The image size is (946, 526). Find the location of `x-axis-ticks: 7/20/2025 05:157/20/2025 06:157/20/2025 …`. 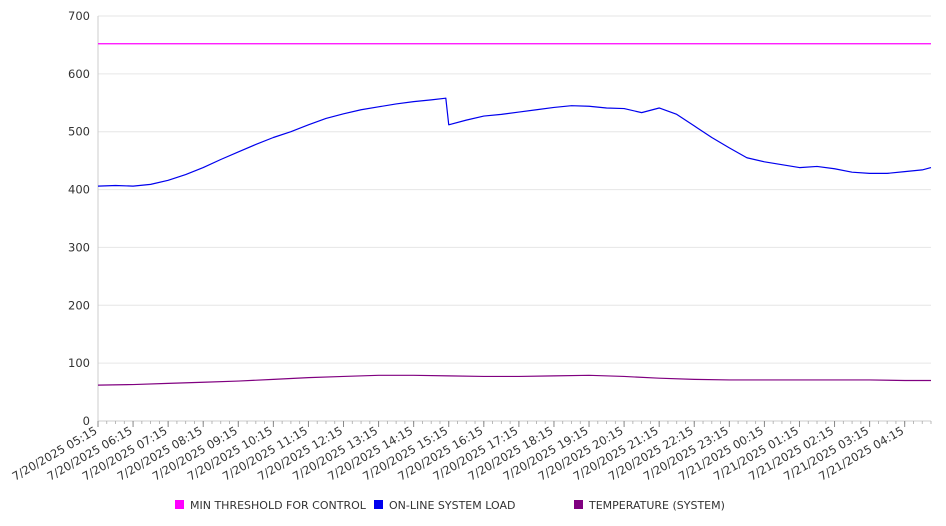

x-axis-ticks: 7/20/2025 05:157/20/2025 06:157/20/2025 … is located at coordinates (458, 452).